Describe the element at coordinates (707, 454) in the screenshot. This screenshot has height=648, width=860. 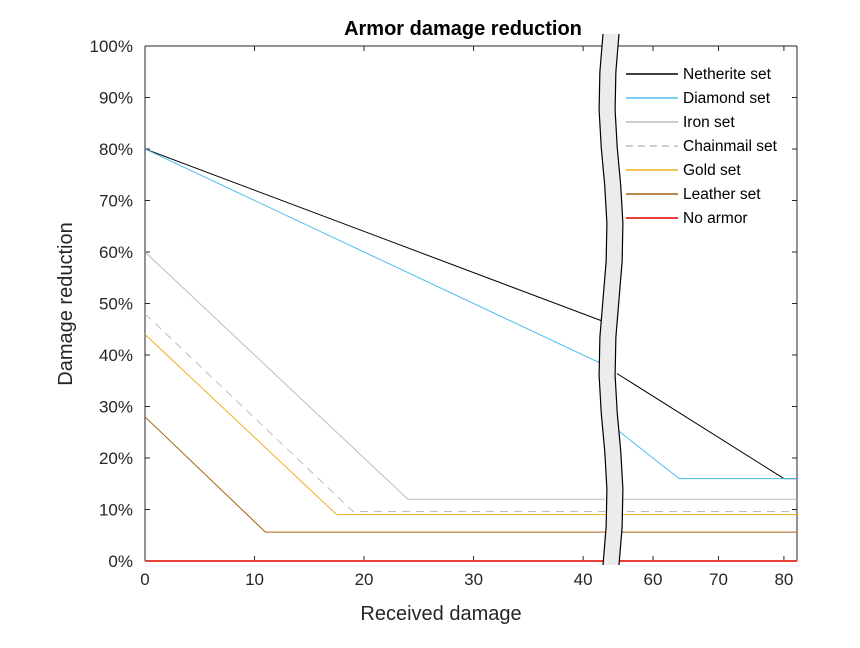
I see `series-line-diamond-set-right` at that location.